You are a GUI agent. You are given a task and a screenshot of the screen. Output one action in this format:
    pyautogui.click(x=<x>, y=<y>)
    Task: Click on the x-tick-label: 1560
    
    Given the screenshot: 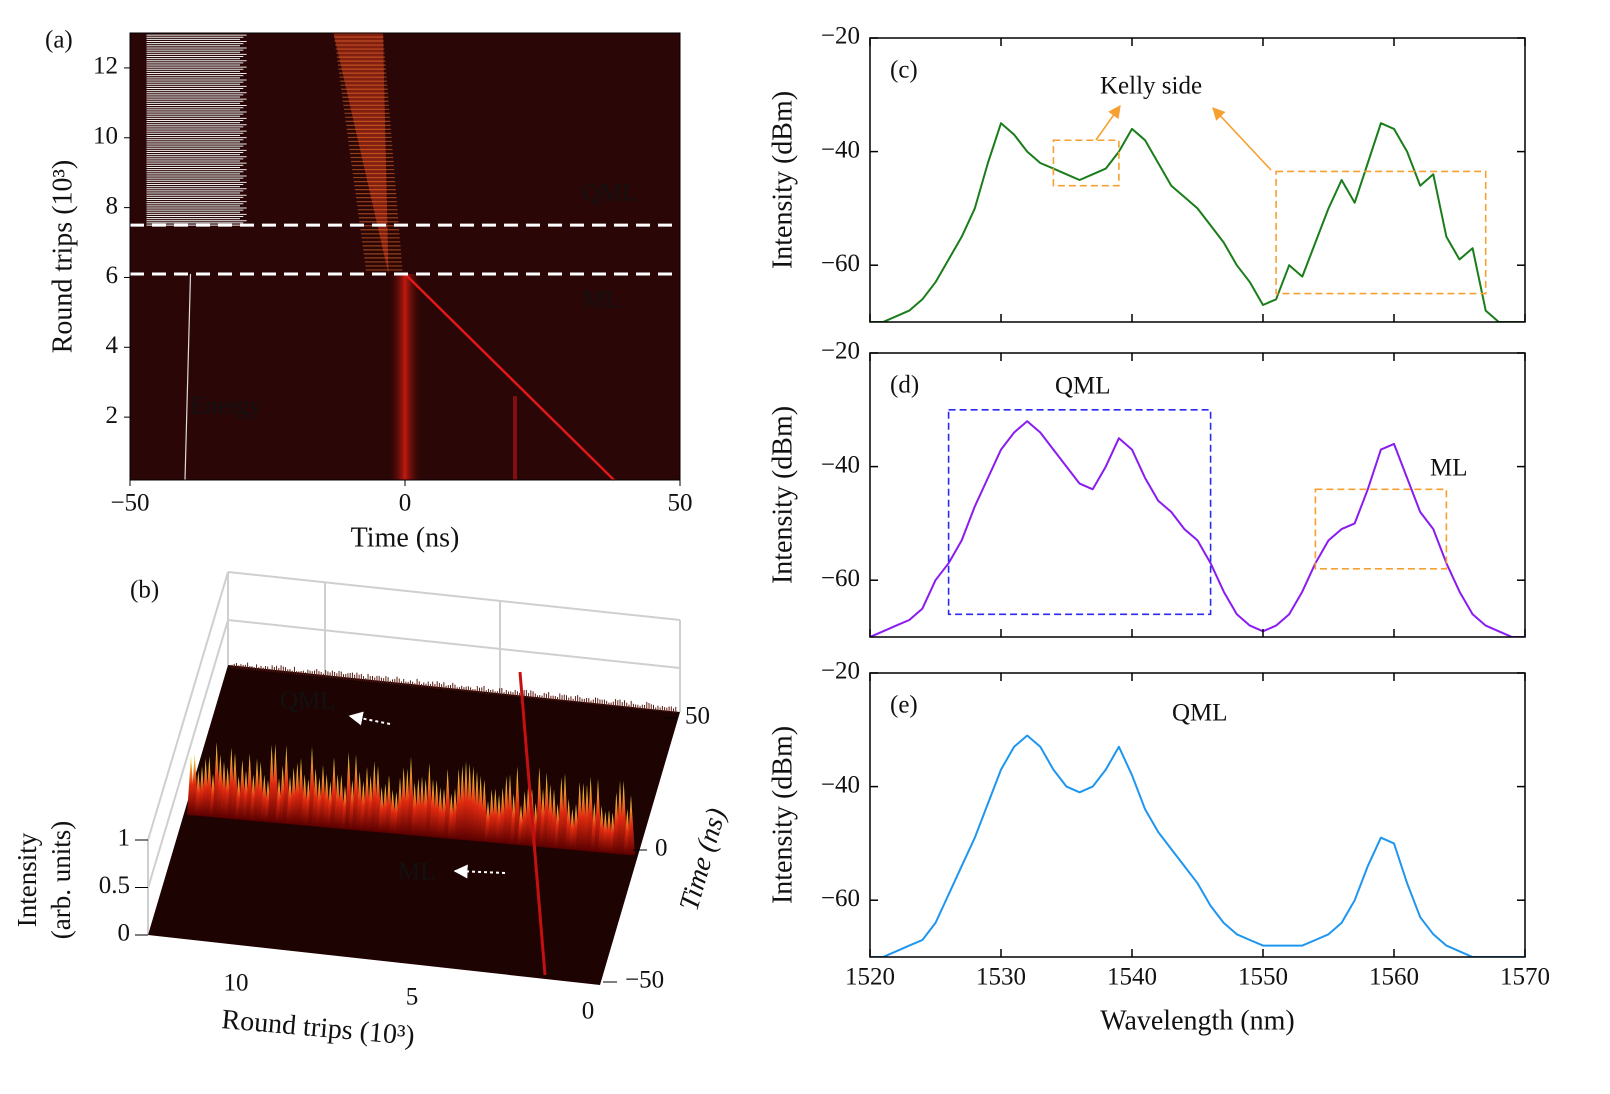 What is the action you would take?
    pyautogui.click(x=1394, y=977)
    